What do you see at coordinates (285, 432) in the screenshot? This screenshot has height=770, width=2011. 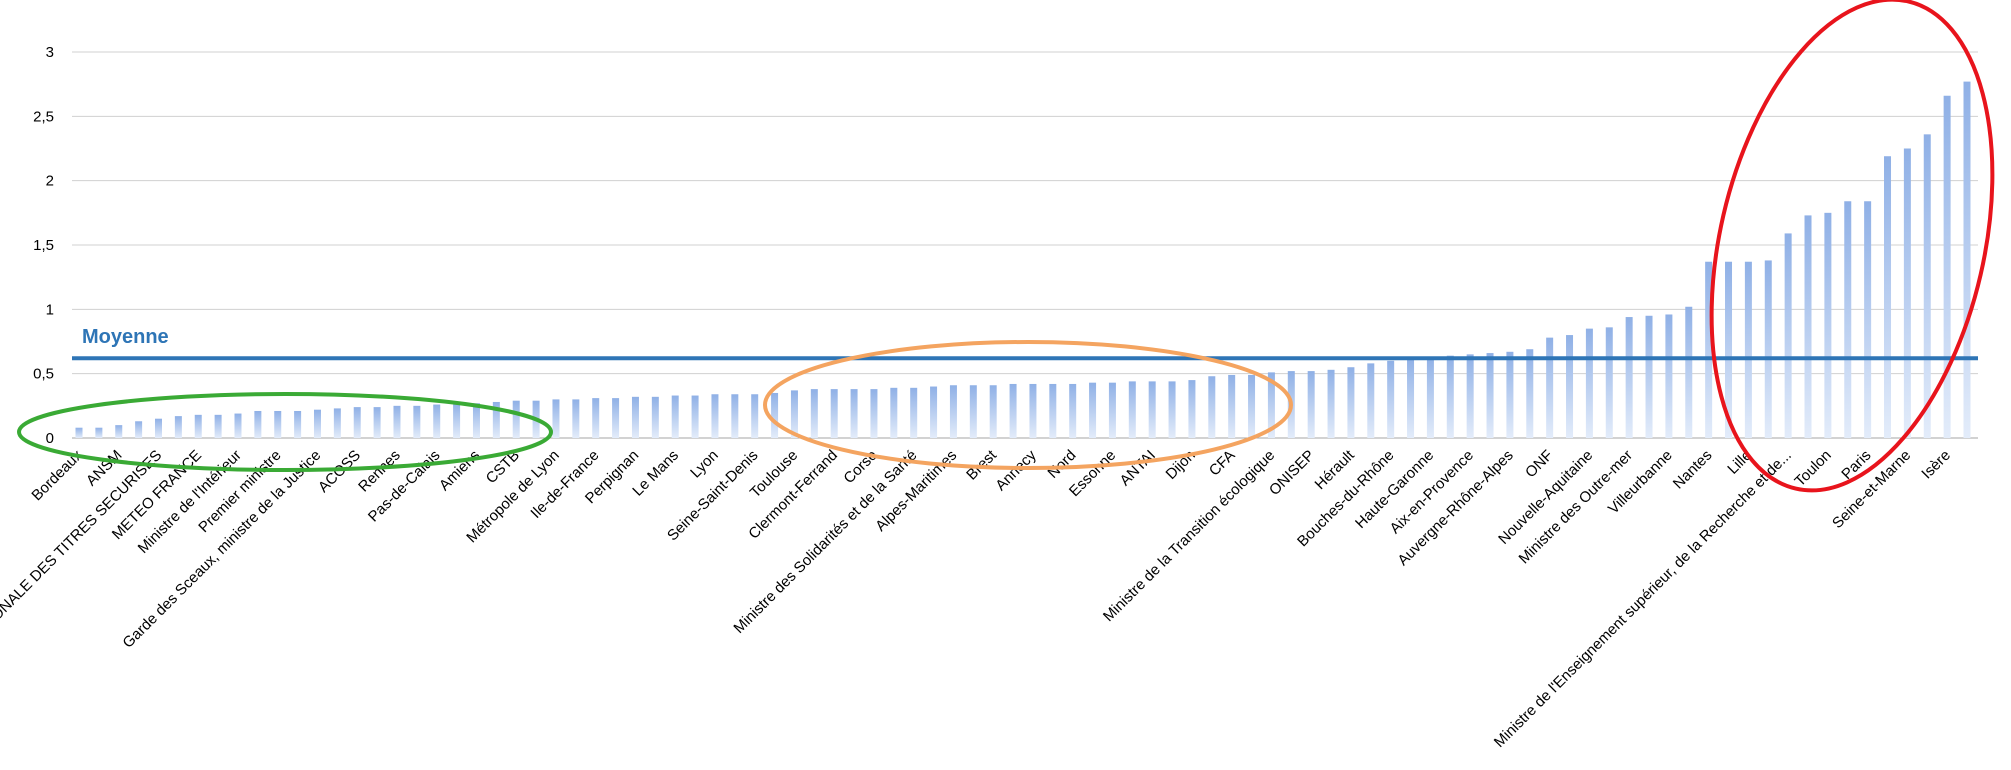 I see `annotation-ellipse` at bounding box center [285, 432].